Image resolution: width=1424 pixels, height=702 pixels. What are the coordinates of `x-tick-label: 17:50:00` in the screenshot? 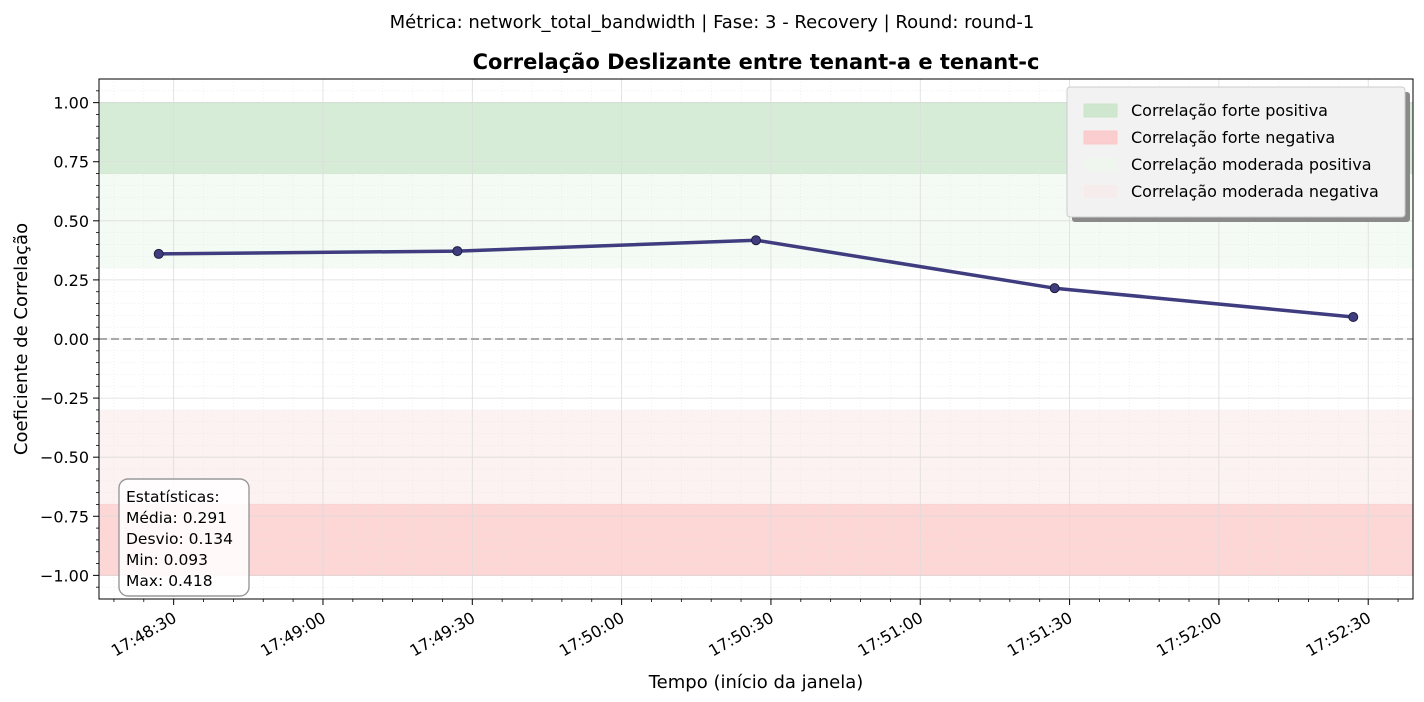 It's located at (592, 634).